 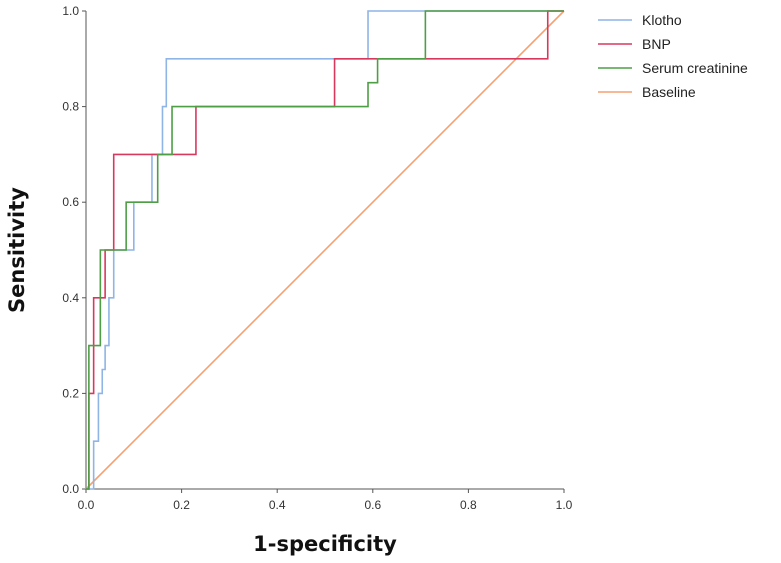 I want to click on y-tick-label: 1.0, so click(x=70, y=11).